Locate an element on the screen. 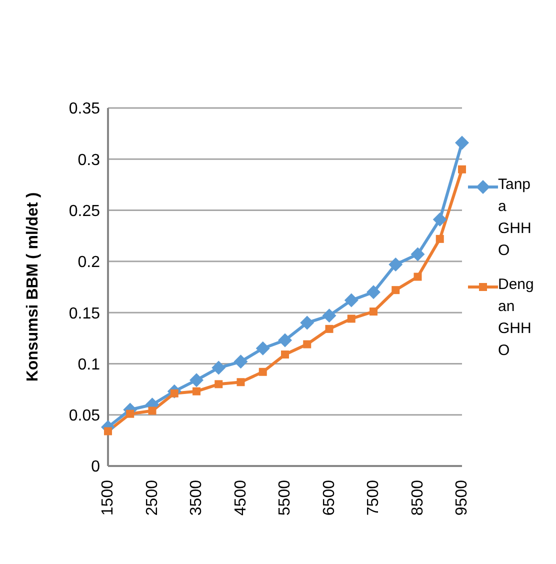 The image size is (556, 564). x-tick-label: 2500 is located at coordinates (152, 498).